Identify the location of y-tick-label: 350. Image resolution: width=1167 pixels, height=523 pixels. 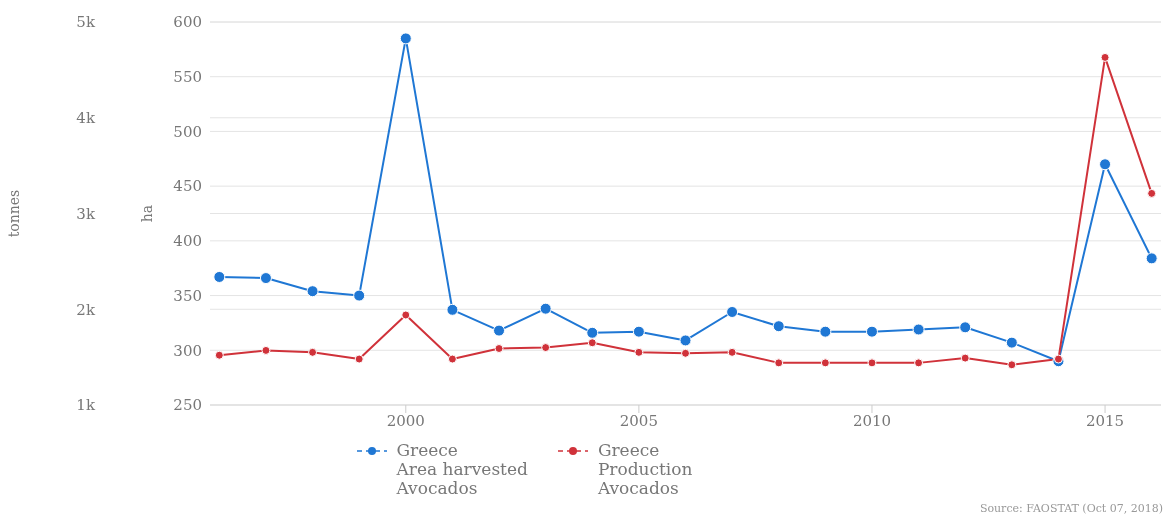
(187, 295).